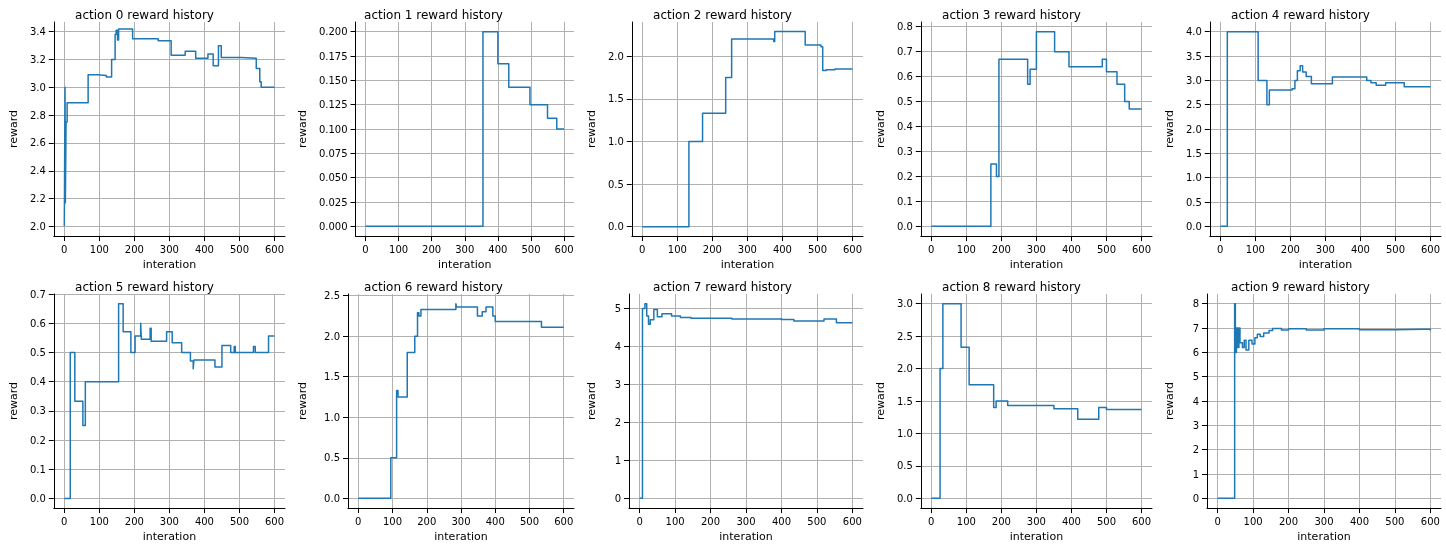 The width and height of the screenshot is (1446, 550). Describe the element at coordinates (617, 460) in the screenshot. I see `y-tick-label: 1` at that location.